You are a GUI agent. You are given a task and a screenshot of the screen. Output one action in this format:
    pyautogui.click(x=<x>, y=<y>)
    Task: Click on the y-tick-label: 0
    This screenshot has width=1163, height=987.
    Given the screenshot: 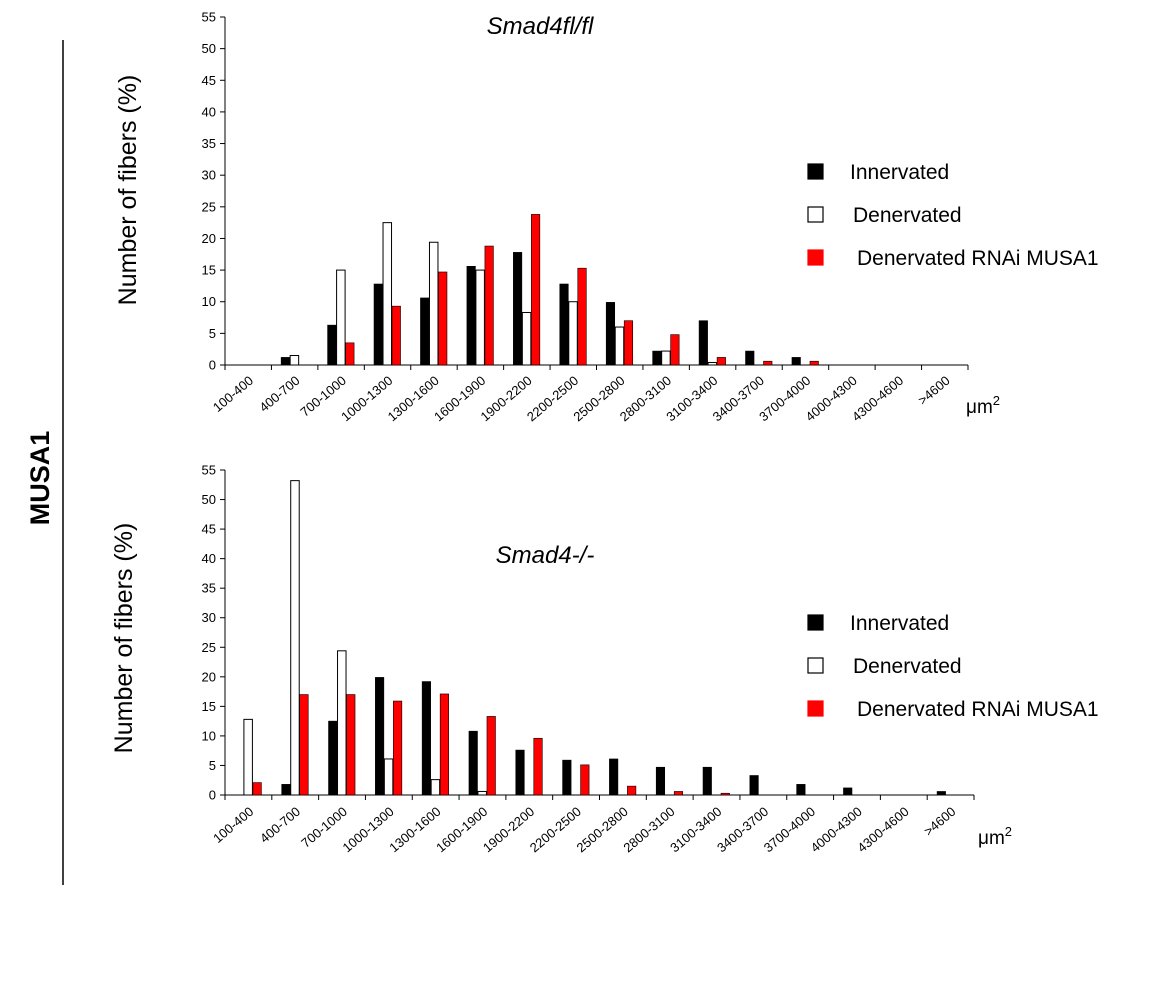 What is the action you would take?
    pyautogui.click(x=212, y=365)
    